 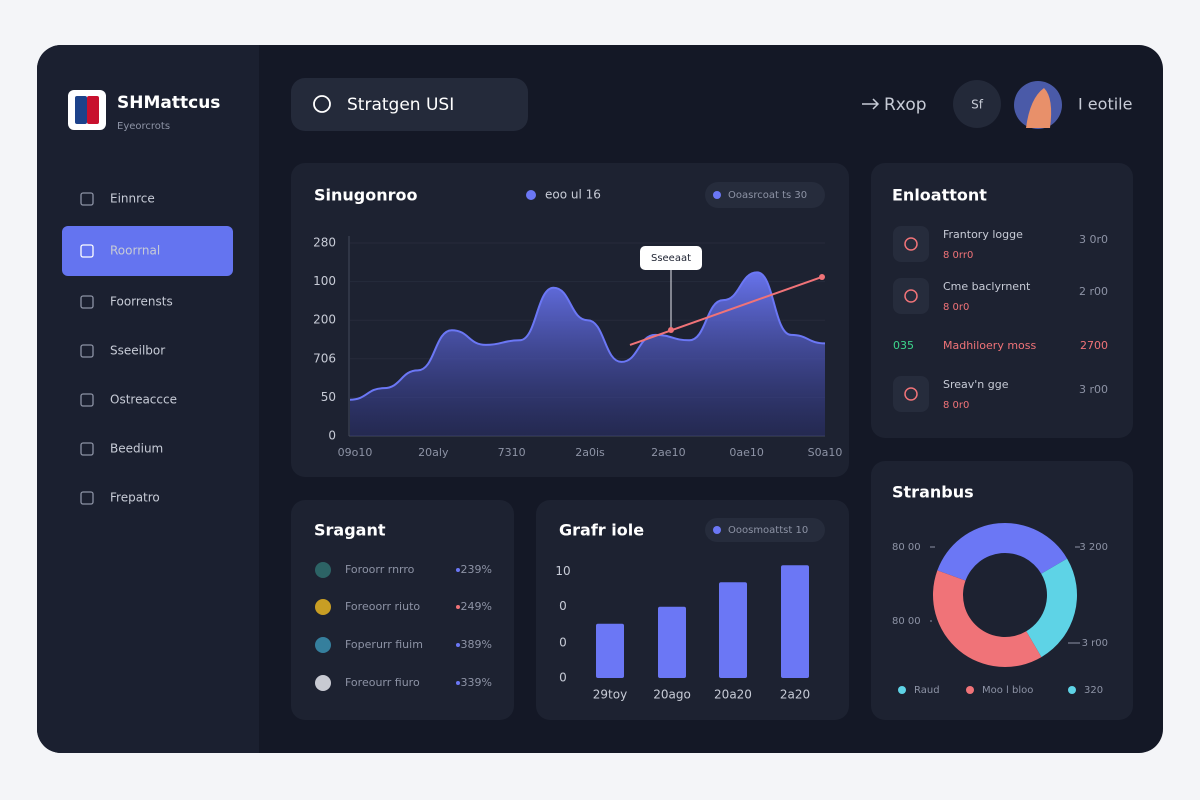 What do you see at coordinates (143, 400) in the screenshot?
I see `nav-item: Ostreaccce` at bounding box center [143, 400].